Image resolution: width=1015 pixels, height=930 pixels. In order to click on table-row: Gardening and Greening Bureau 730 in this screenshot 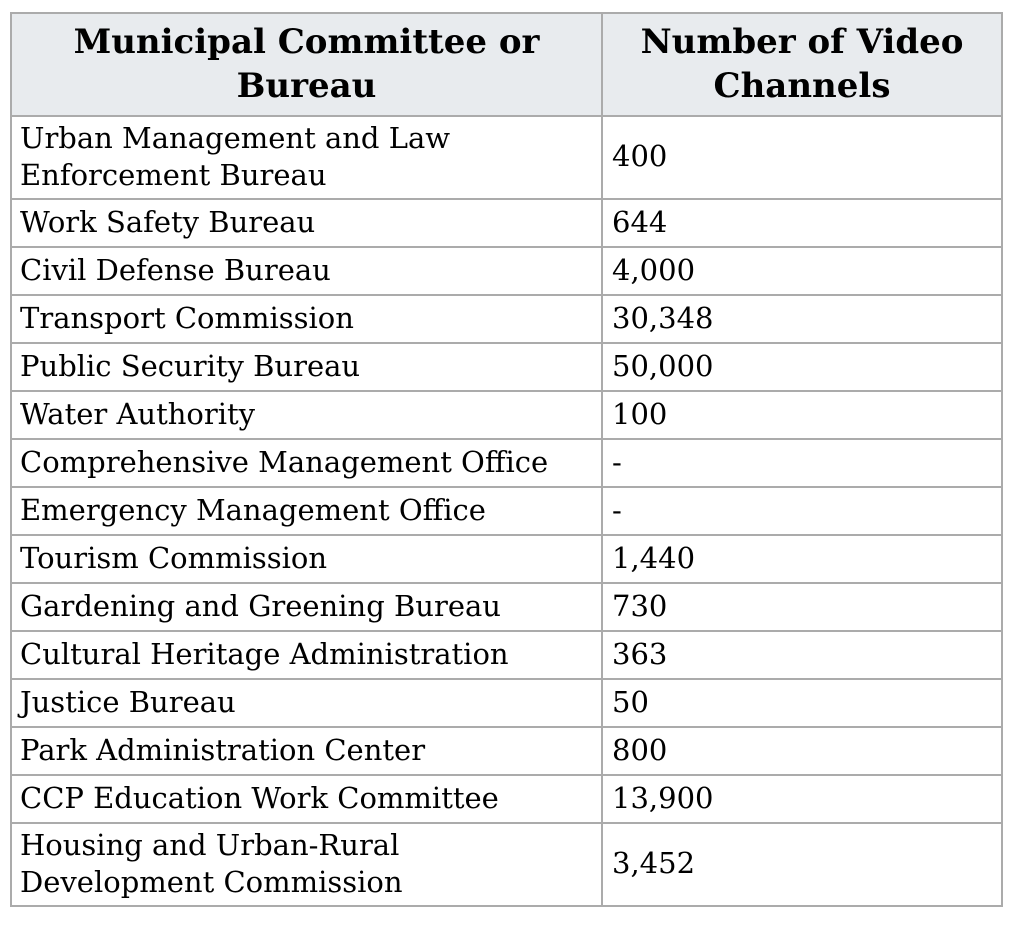, I will do `click(506, 607)`.